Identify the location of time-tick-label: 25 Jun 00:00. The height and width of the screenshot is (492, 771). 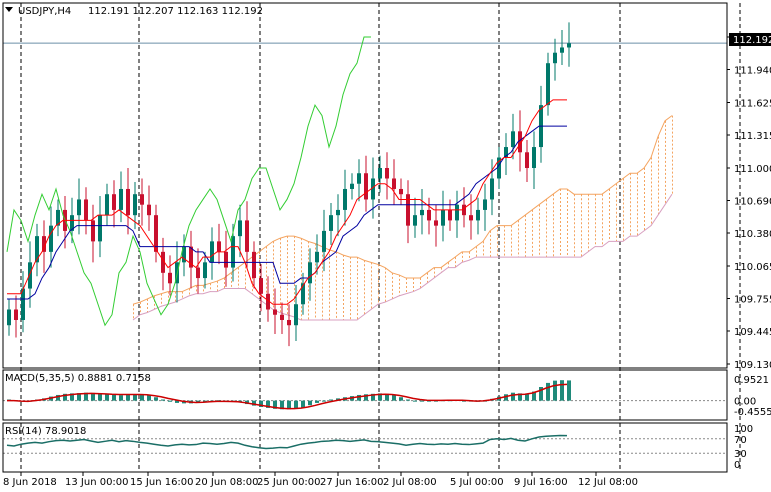
(289, 482).